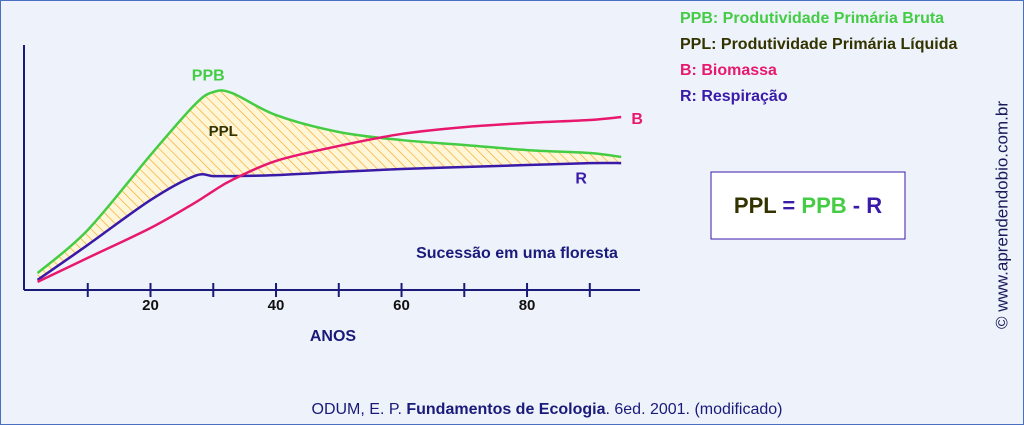 The width and height of the screenshot is (1024, 425). What do you see at coordinates (734, 96) in the screenshot?
I see `legend-entry: R: Respiração` at bounding box center [734, 96].